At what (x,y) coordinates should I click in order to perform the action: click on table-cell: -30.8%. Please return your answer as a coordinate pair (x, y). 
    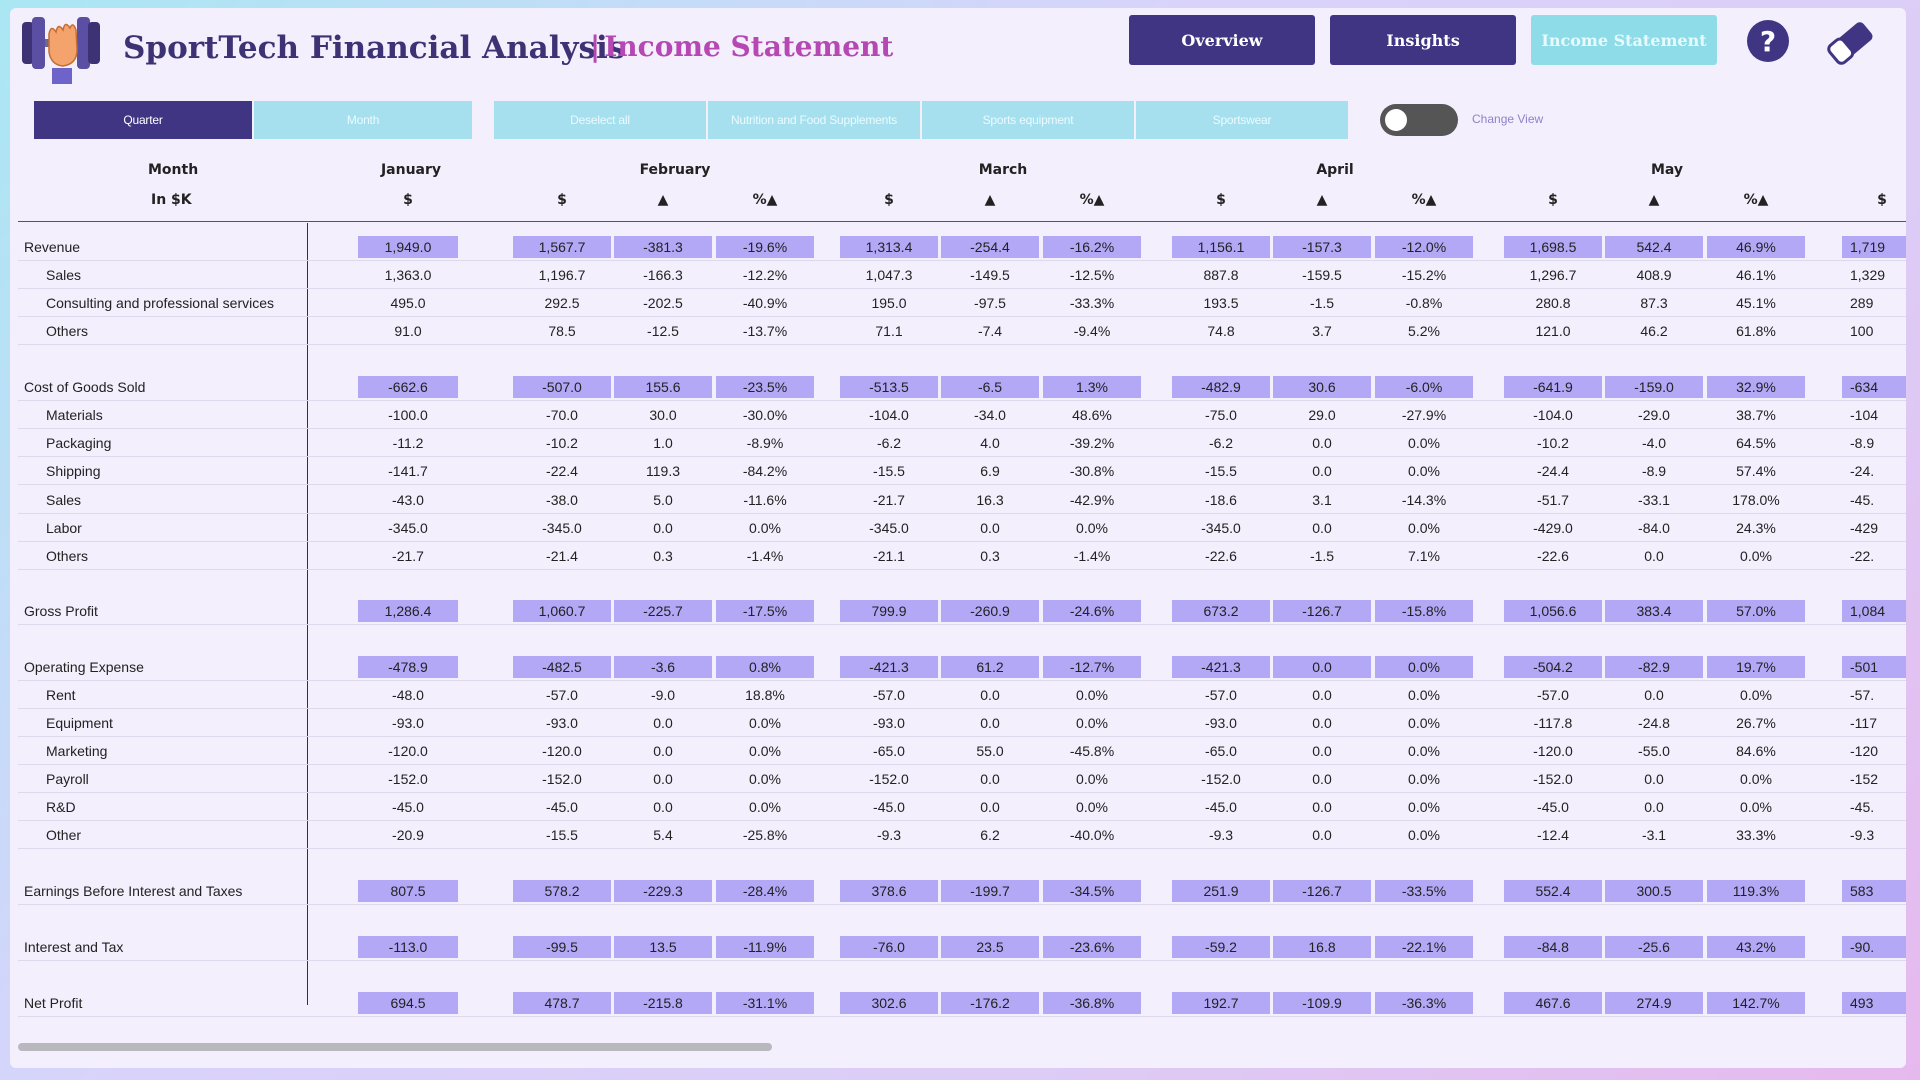
    Looking at the image, I should click on (1092, 471).